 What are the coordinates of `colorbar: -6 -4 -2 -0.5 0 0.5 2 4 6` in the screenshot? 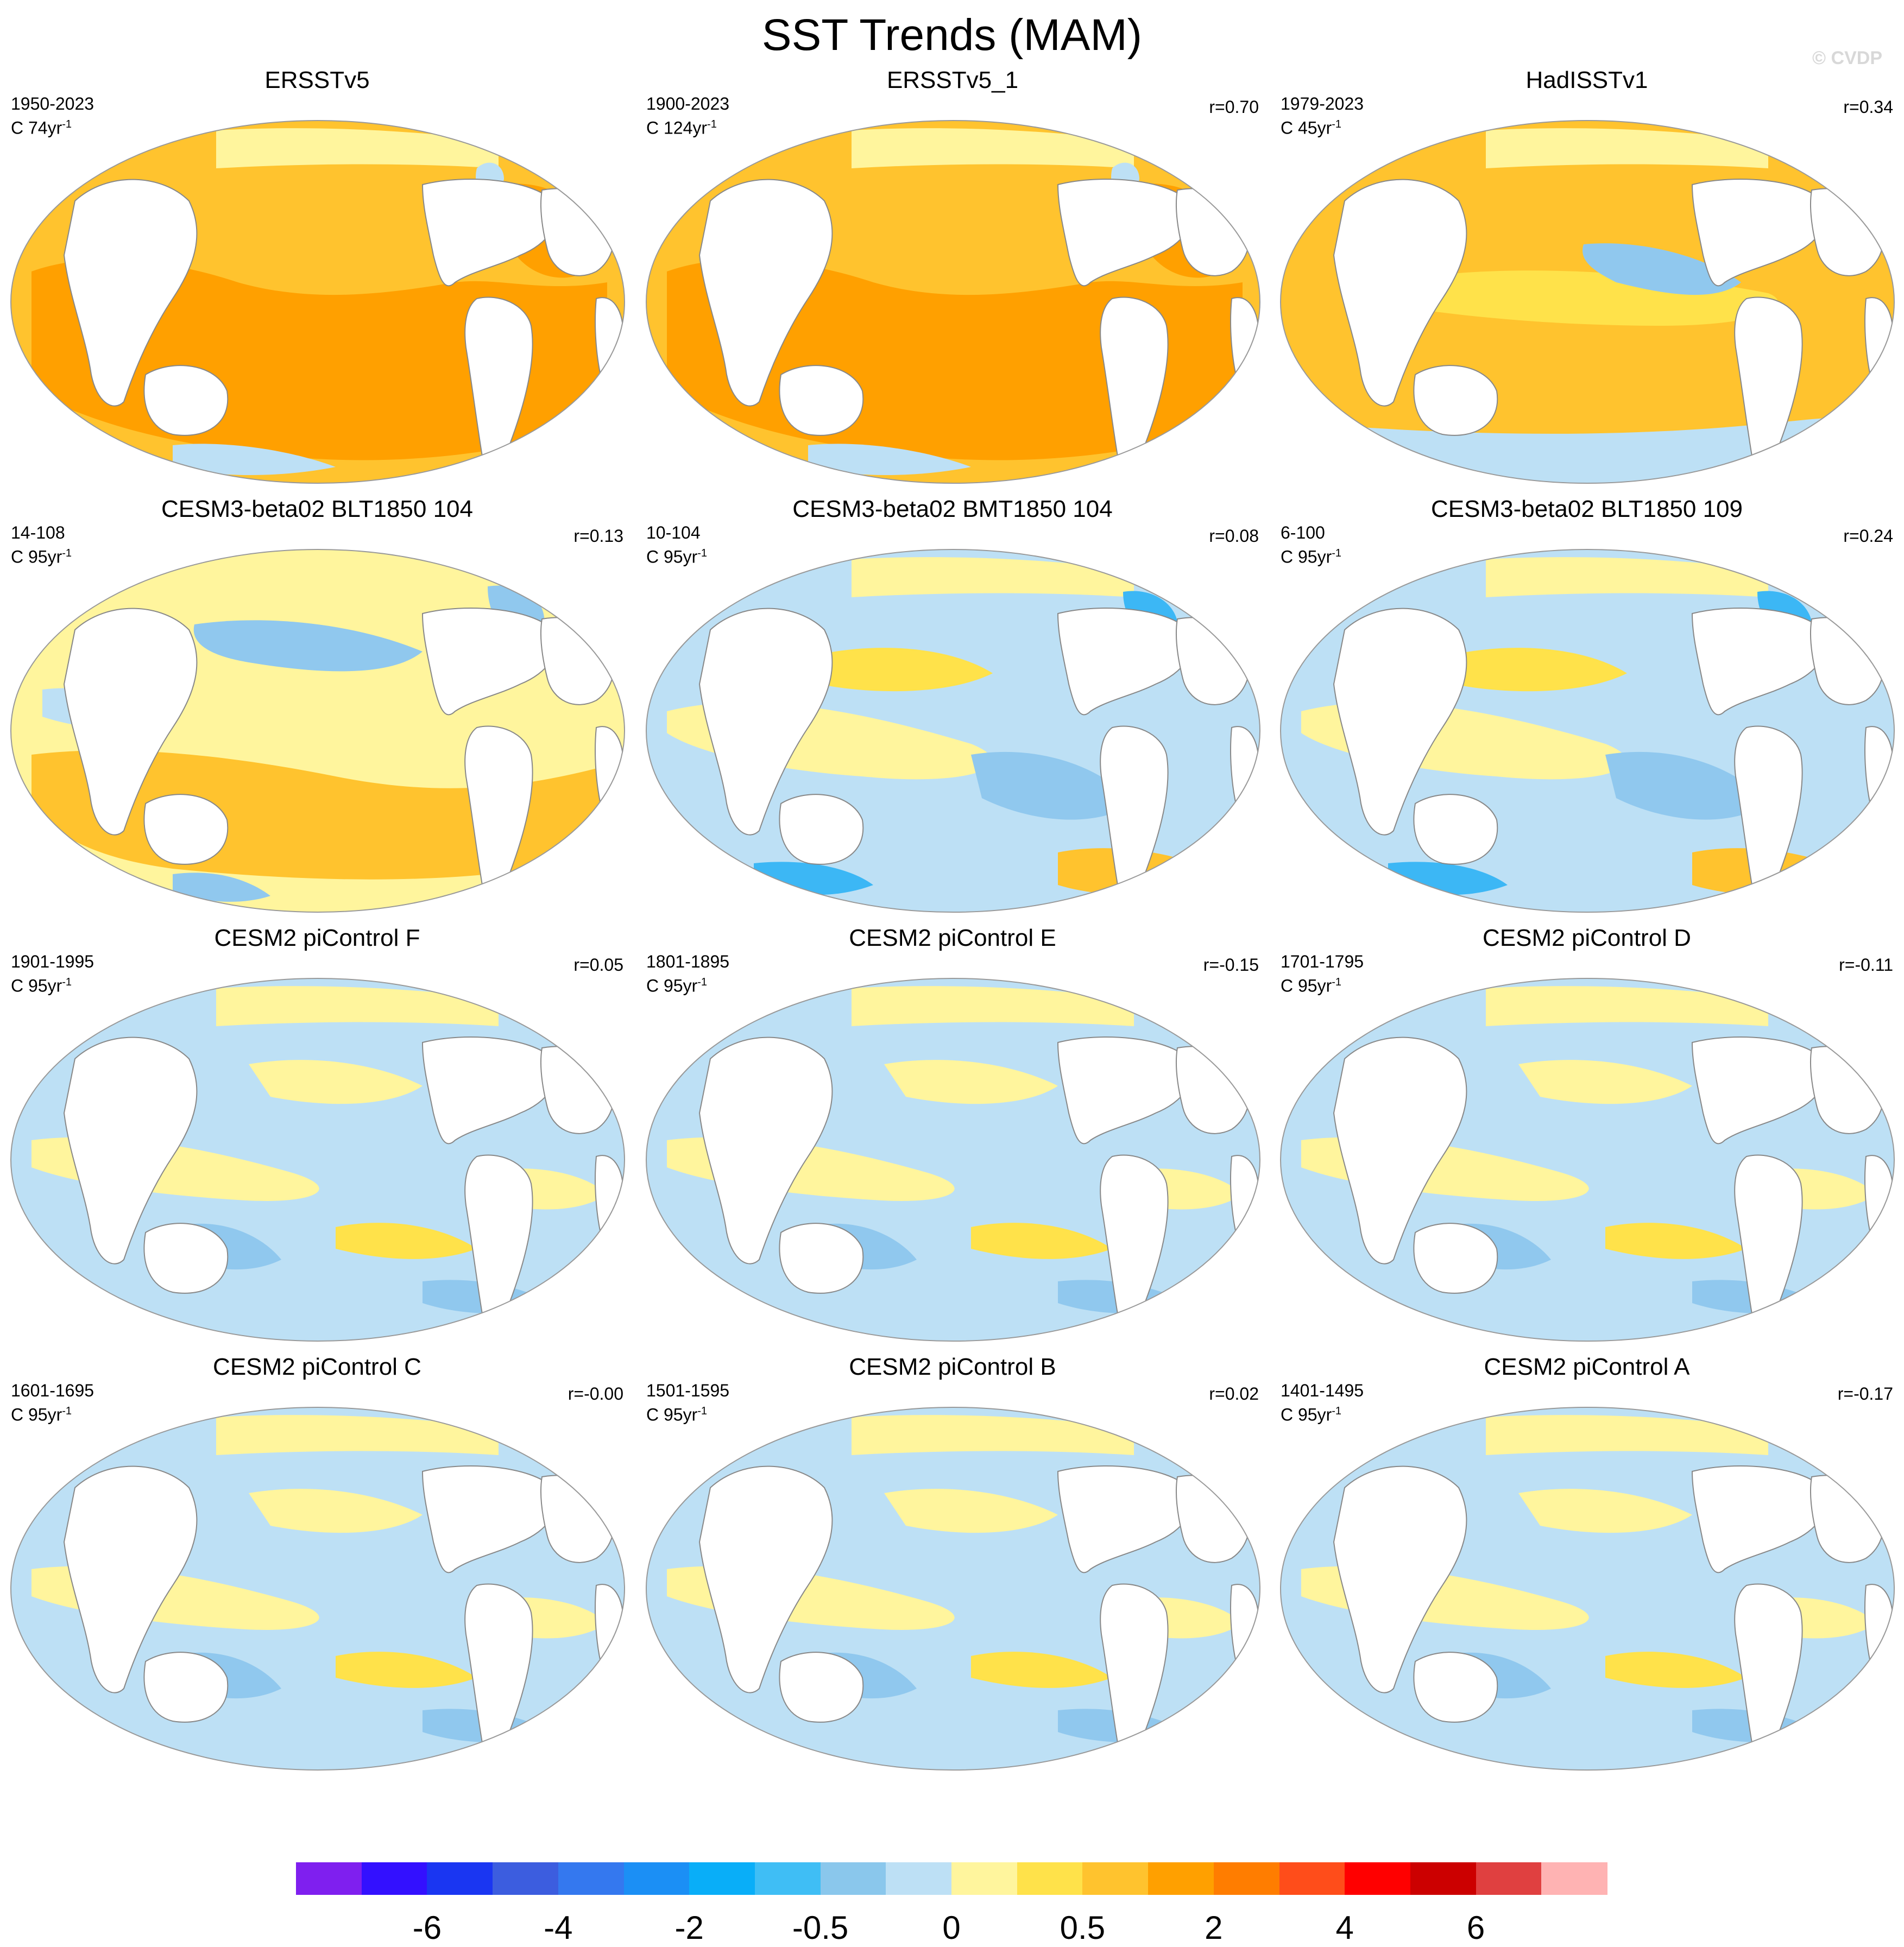 It's located at (952, 1904).